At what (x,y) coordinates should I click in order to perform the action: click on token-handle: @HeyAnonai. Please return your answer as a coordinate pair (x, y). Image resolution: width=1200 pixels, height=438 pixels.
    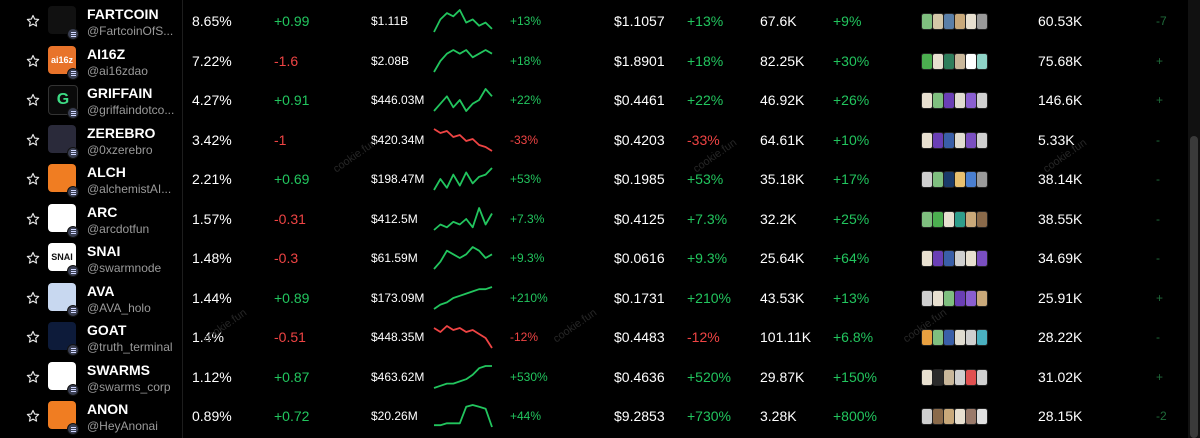
    Looking at the image, I should click on (122, 426).